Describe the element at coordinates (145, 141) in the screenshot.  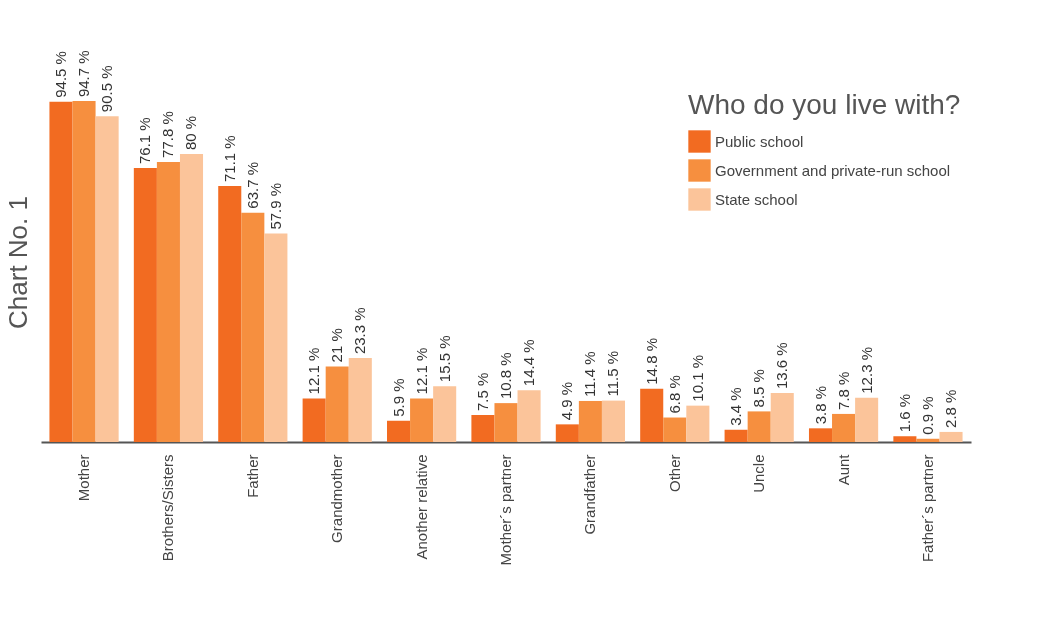
I see `data-label: 76.1 %` at that location.